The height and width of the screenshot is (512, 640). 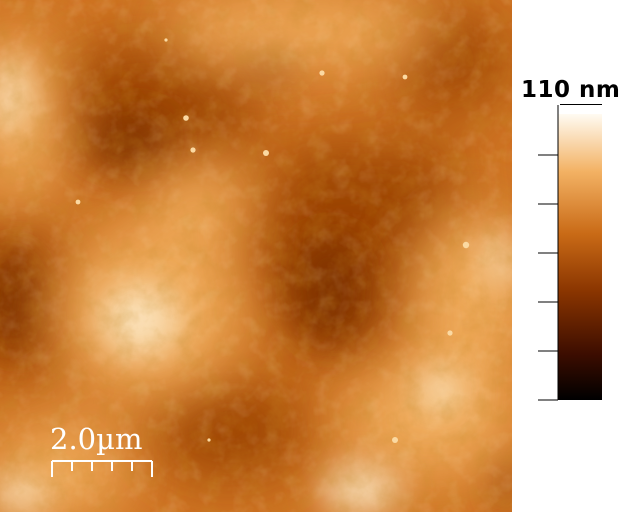 I want to click on height-colorbar, so click(x=570, y=253).